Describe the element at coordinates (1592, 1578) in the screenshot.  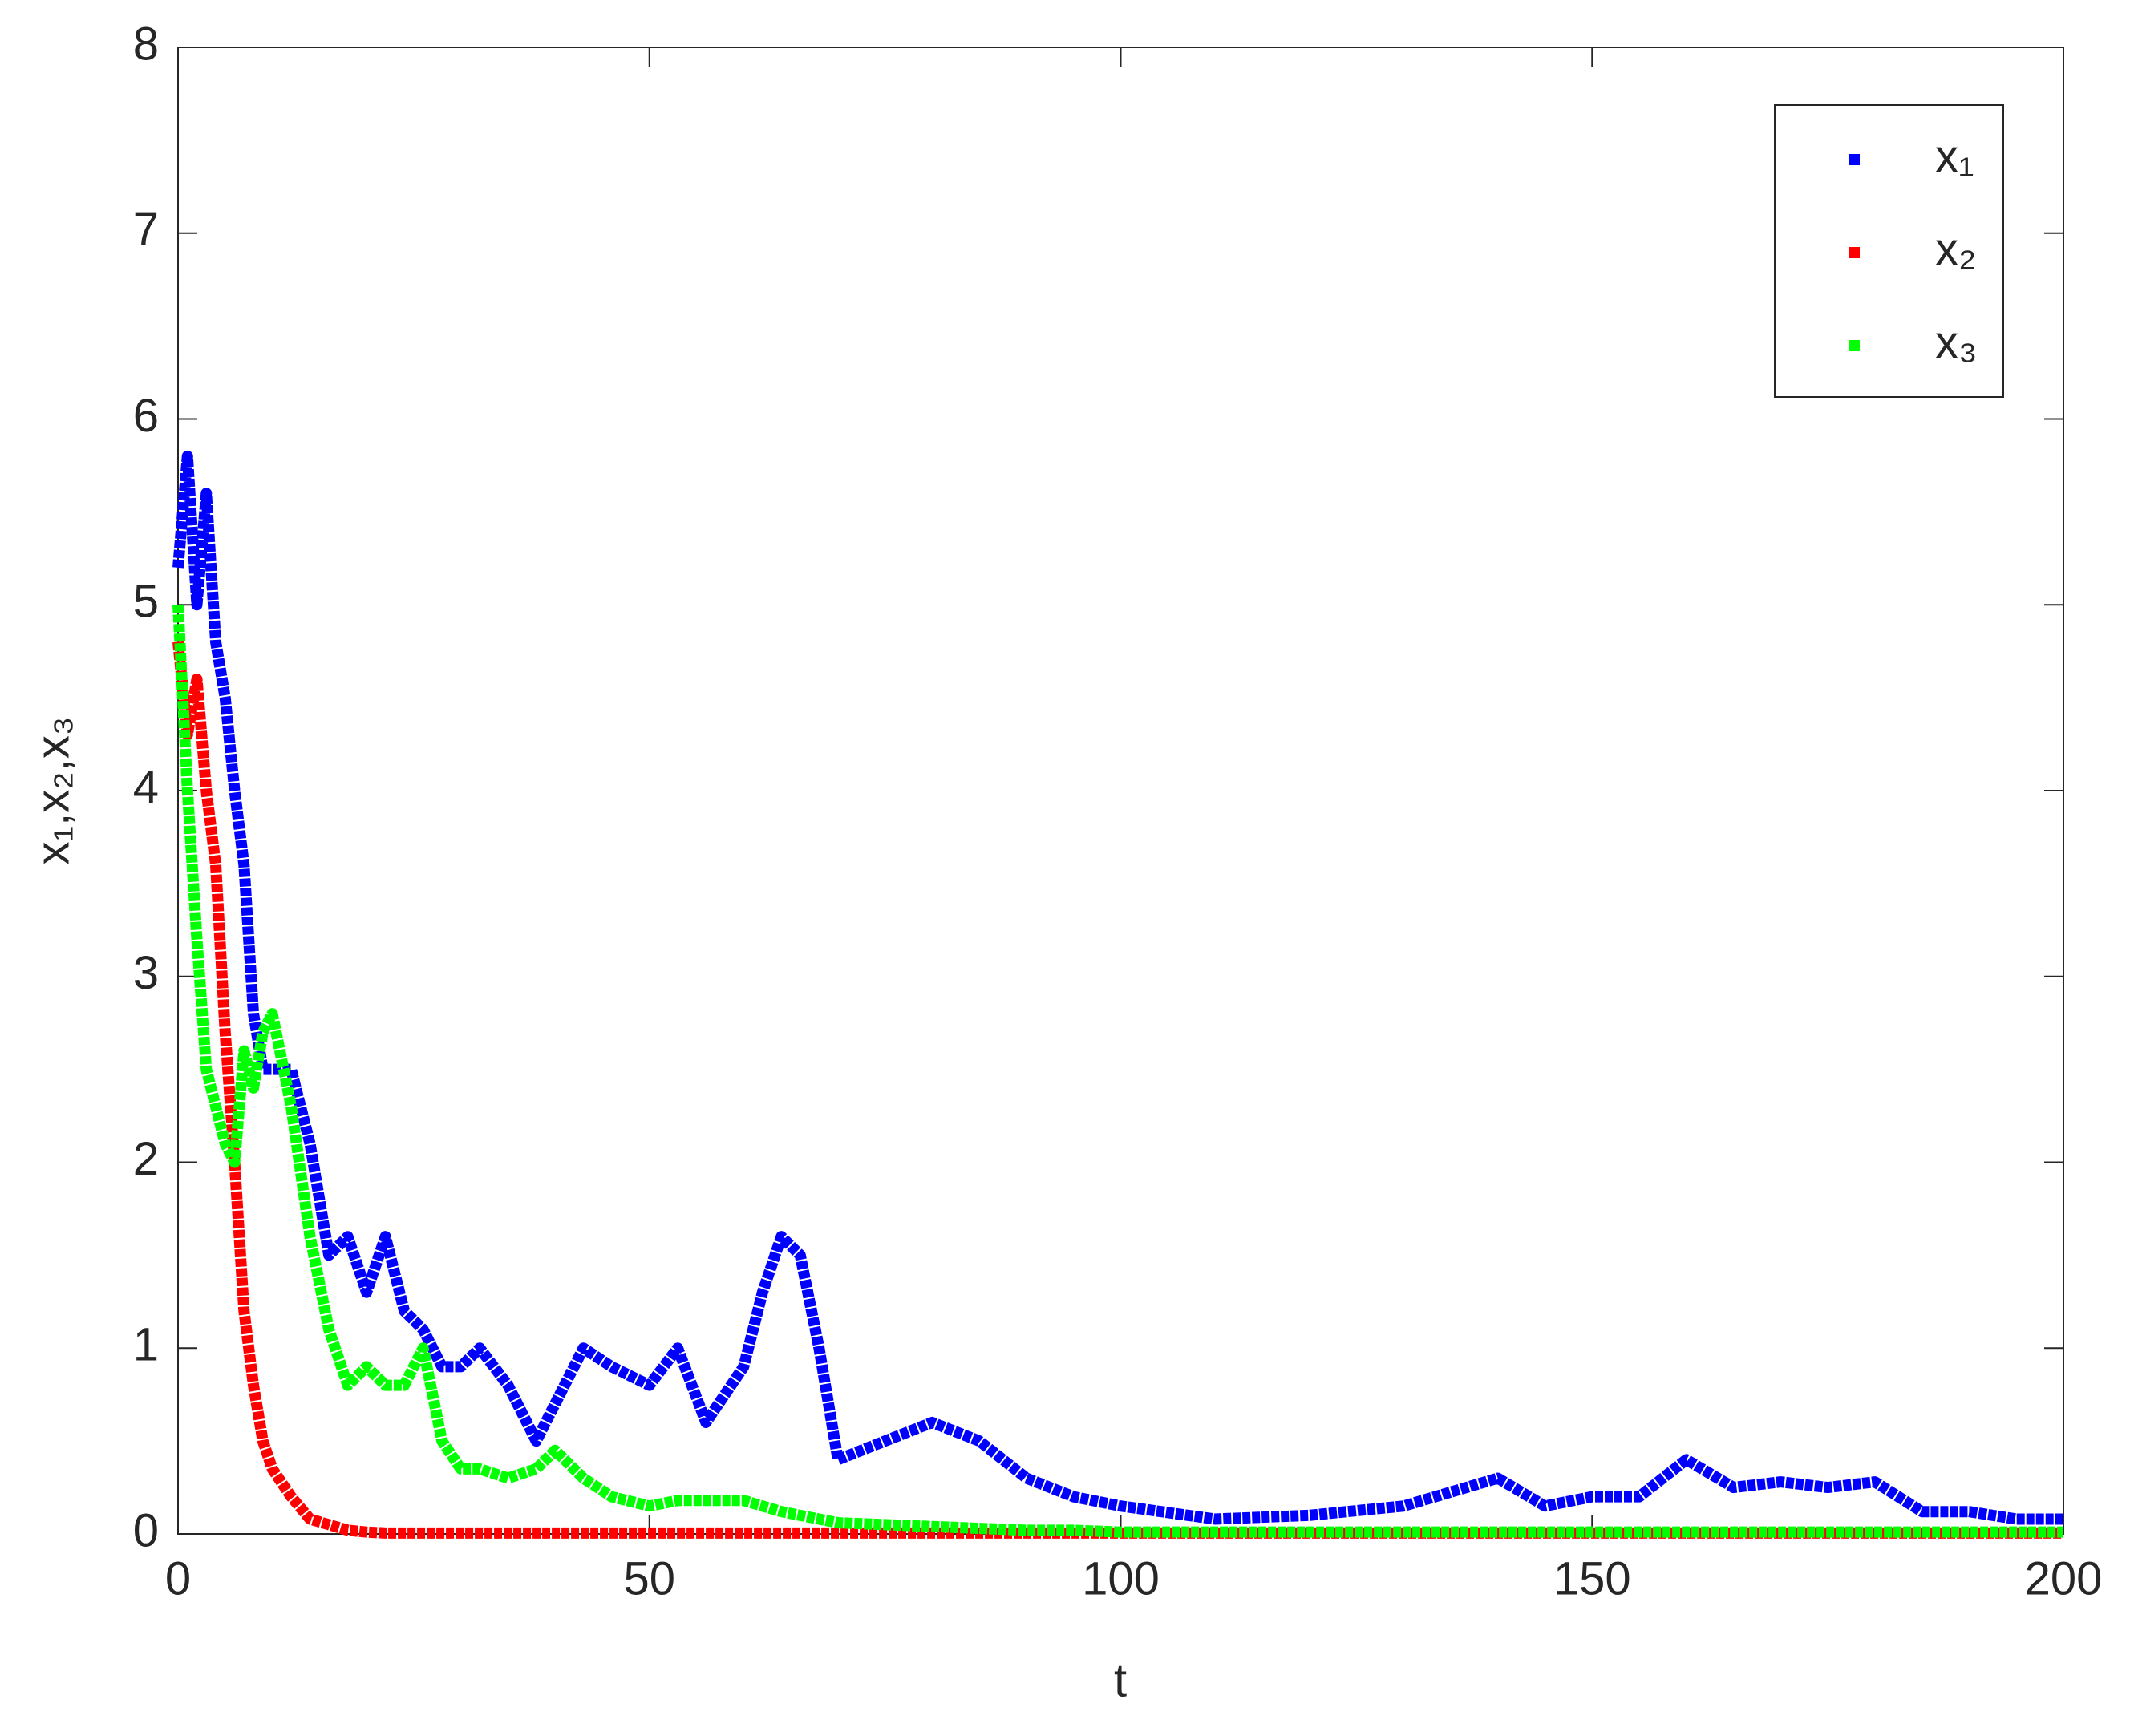
I see `x-tick-label: 150` at that location.